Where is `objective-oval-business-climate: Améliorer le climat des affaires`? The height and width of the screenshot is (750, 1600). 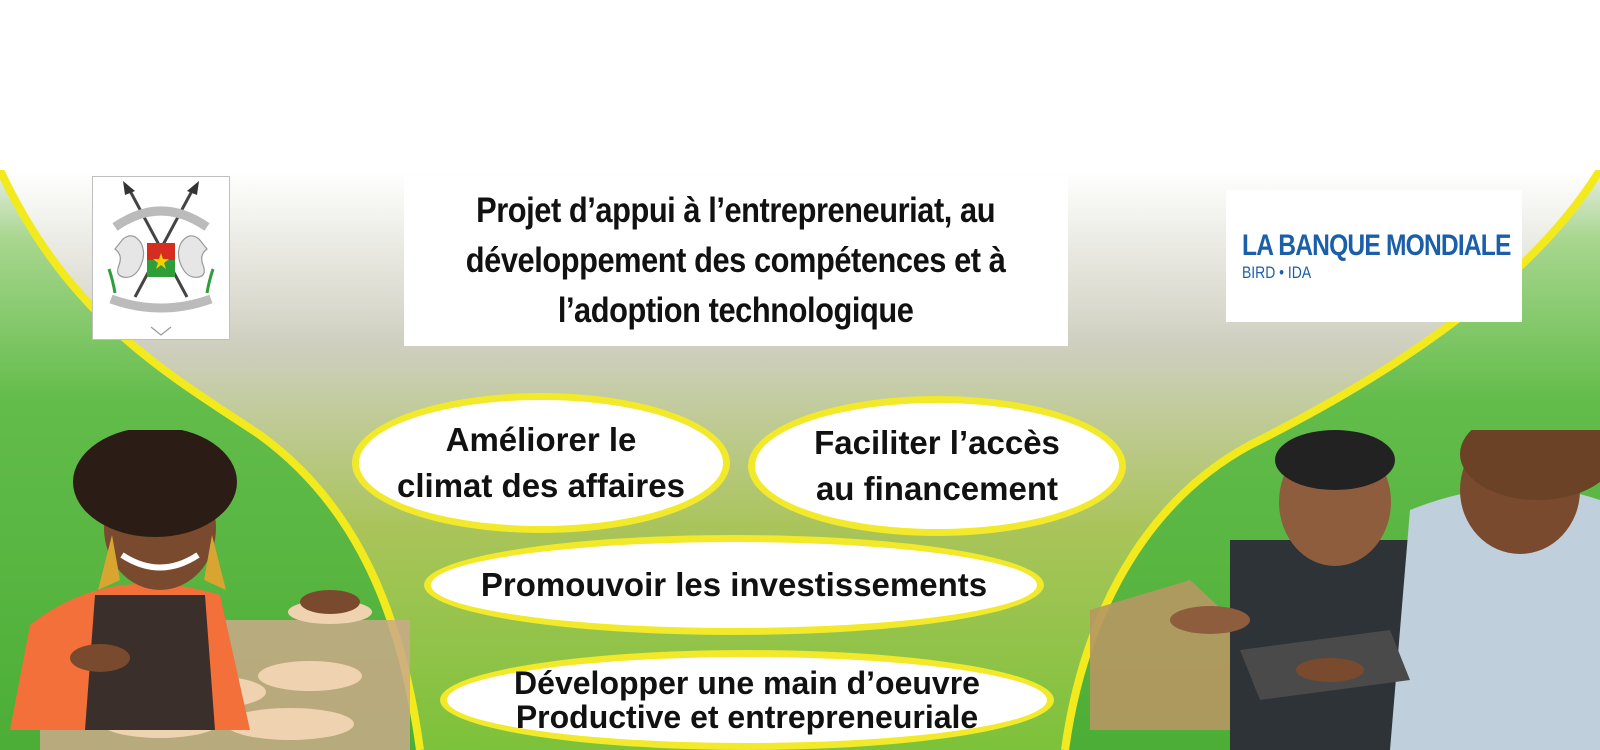
objective-oval-business-climate: Améliorer le climat des affaires is located at coordinates (541, 463).